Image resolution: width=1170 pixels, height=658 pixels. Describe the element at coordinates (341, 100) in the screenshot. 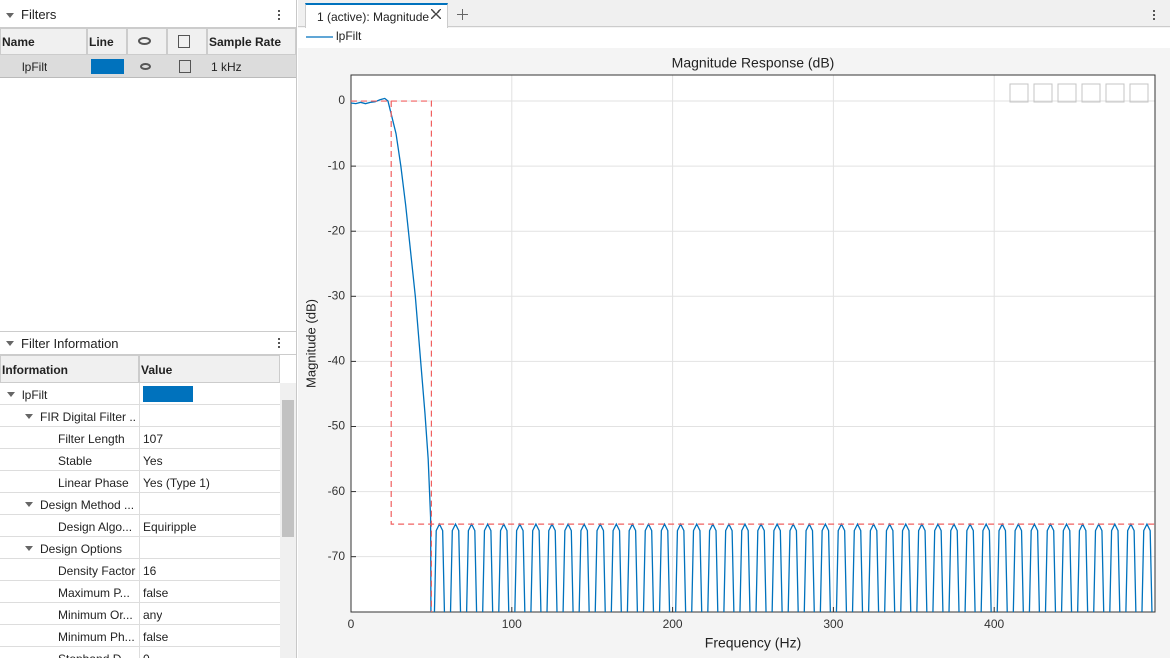

I see `y-tick-label: 0` at that location.